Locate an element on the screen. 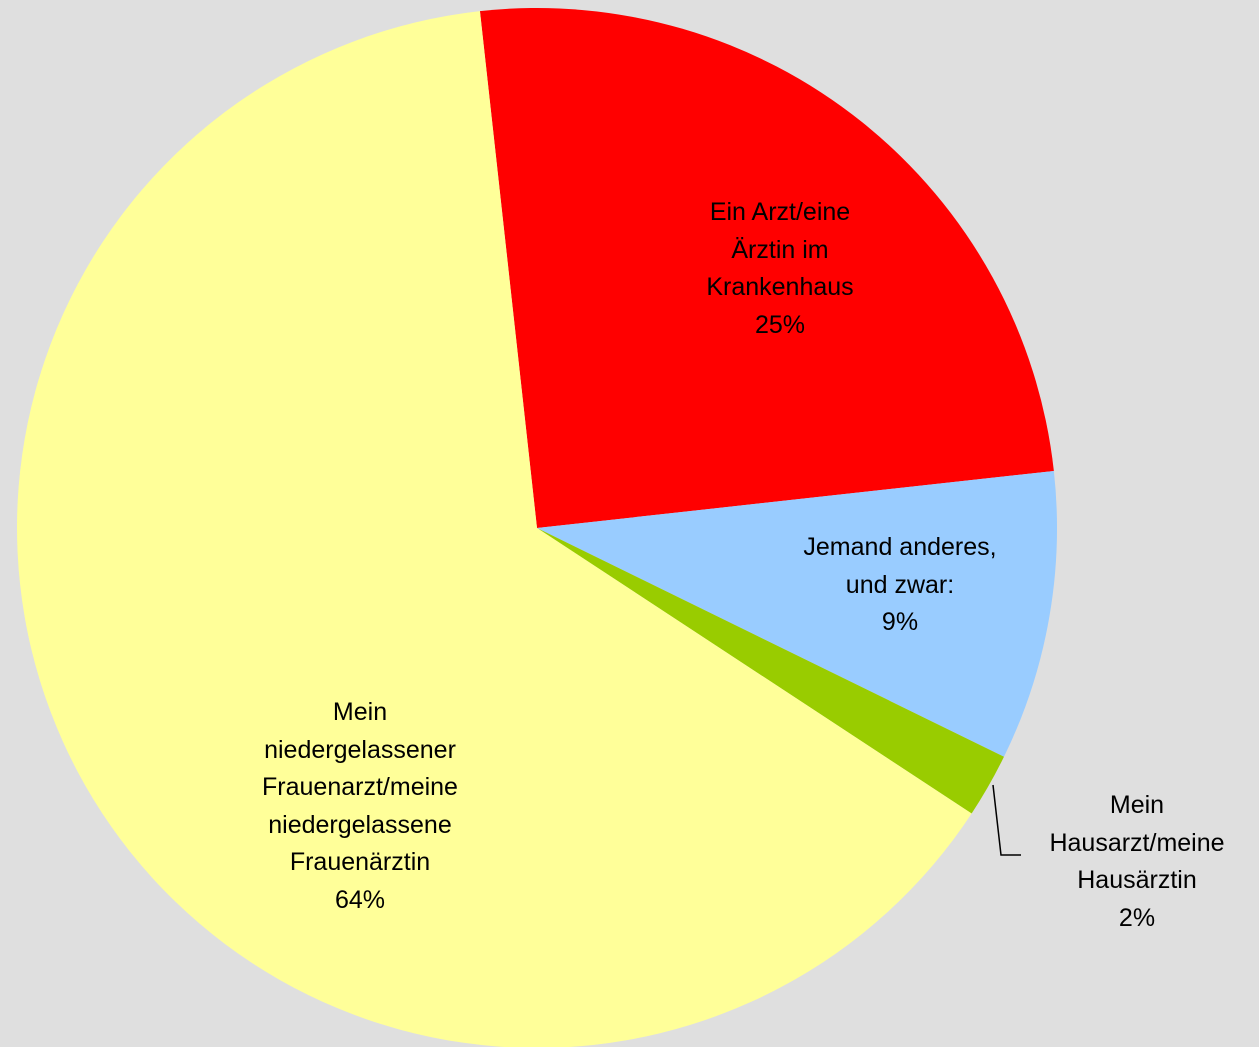  slice-label: Mein Hausarzt/meine Hausärztin 2% is located at coordinates (1136, 862).